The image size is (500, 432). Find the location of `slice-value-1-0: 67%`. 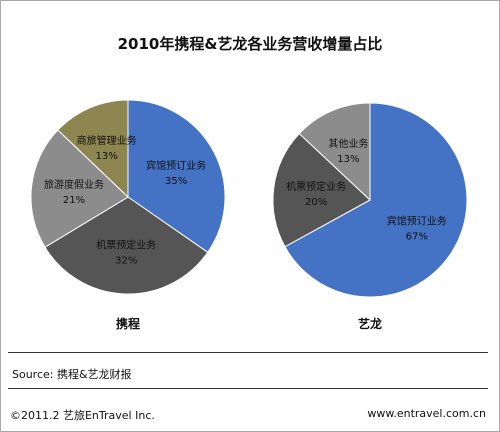

slice-value-1-0: 67% is located at coordinates (417, 237).